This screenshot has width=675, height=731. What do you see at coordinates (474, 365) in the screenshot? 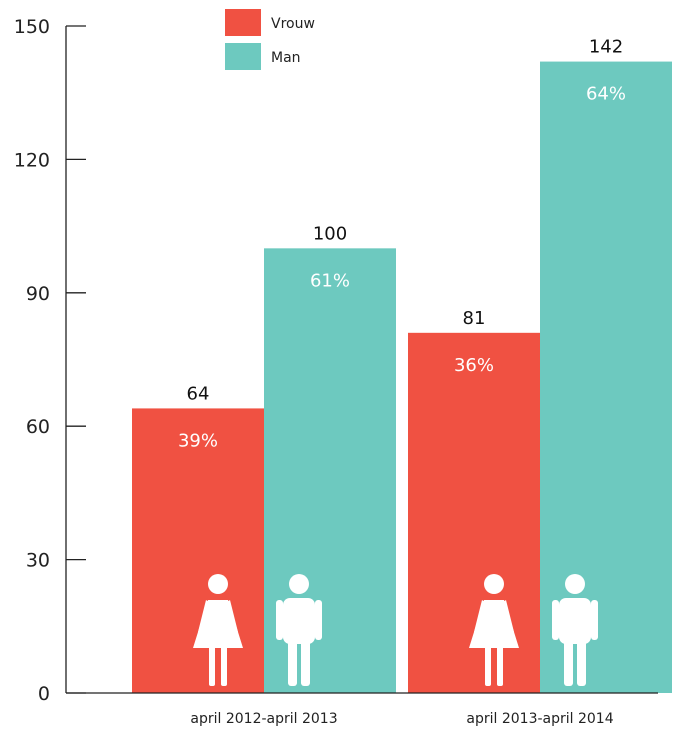
I see `percent-label: 36%` at bounding box center [474, 365].